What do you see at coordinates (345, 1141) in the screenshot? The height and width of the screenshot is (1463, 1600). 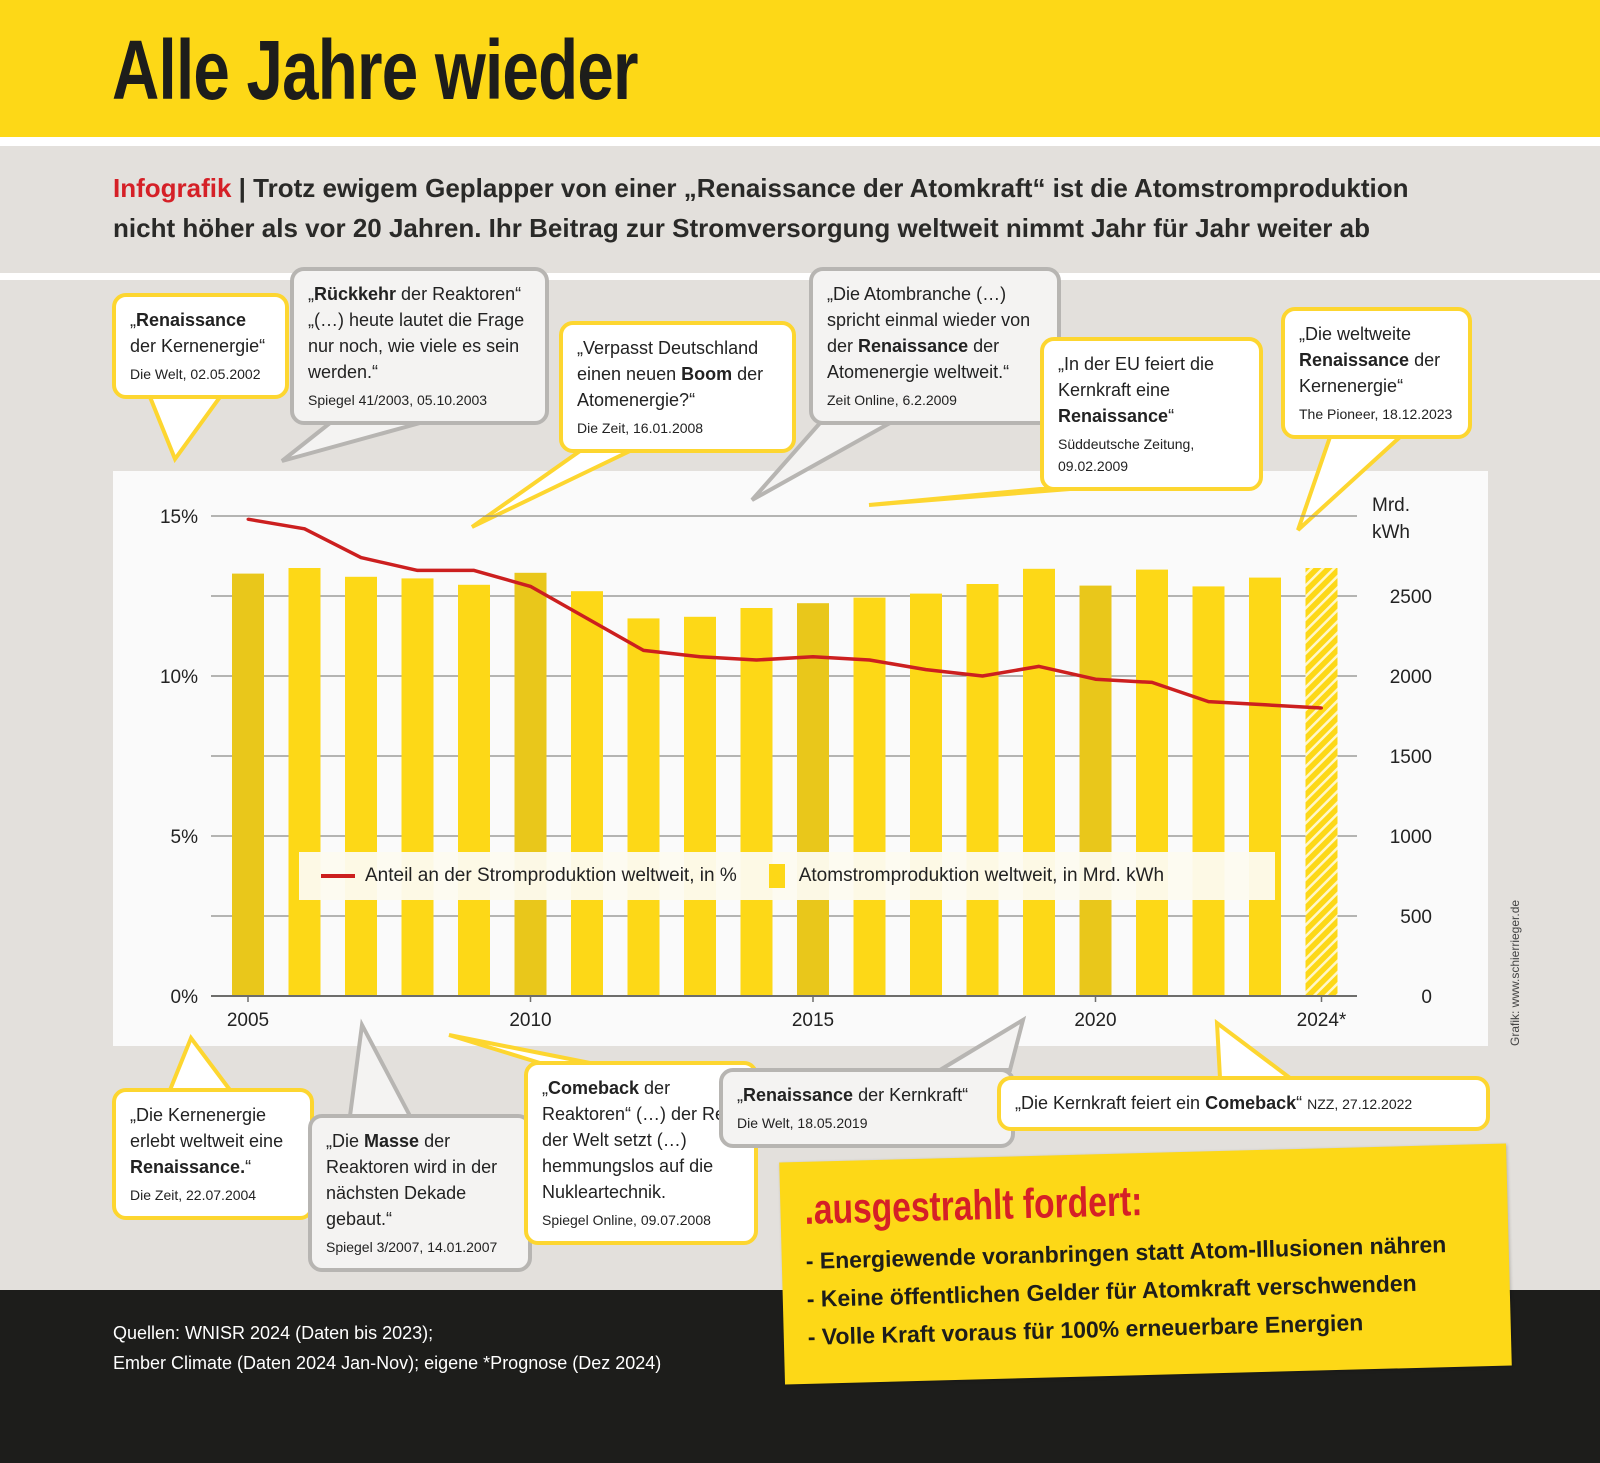 I see `quote-segment: „Die` at bounding box center [345, 1141].